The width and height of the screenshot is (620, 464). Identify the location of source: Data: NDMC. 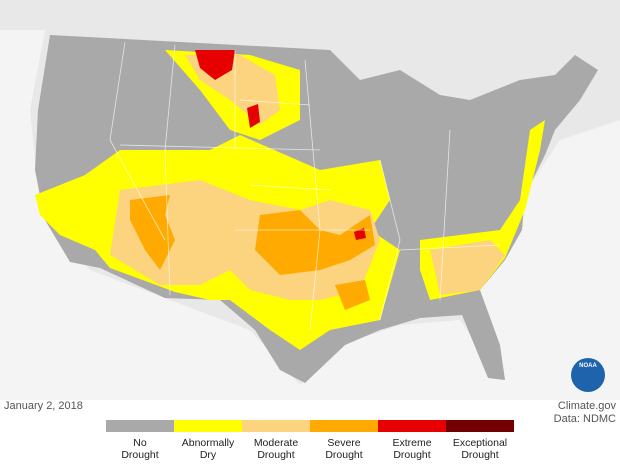
(584, 419).